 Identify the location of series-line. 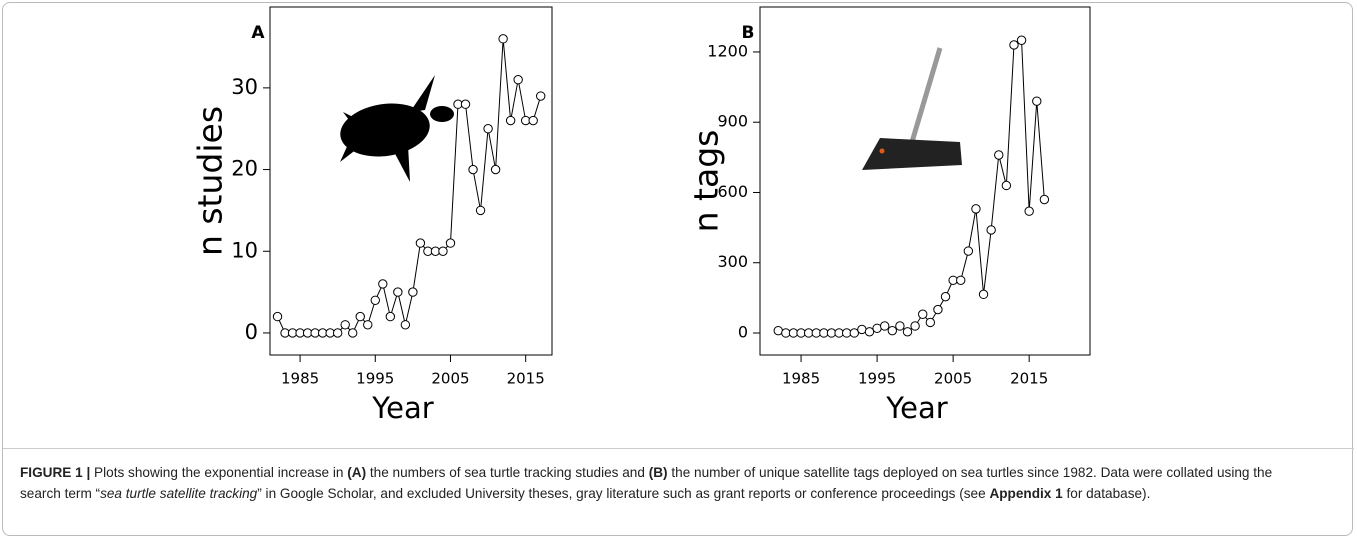
(409, 186).